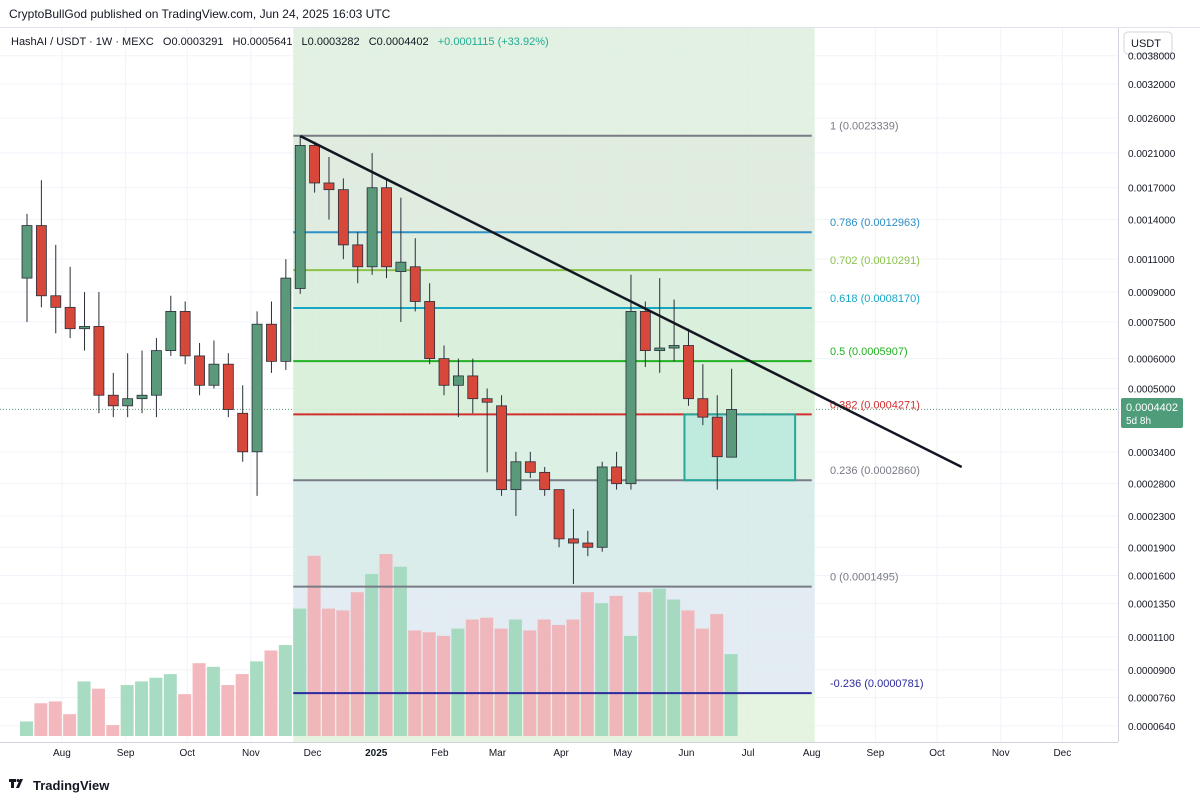 This screenshot has width=1200, height=800. I want to click on price-tick-label: 0.0026000, so click(1152, 119).